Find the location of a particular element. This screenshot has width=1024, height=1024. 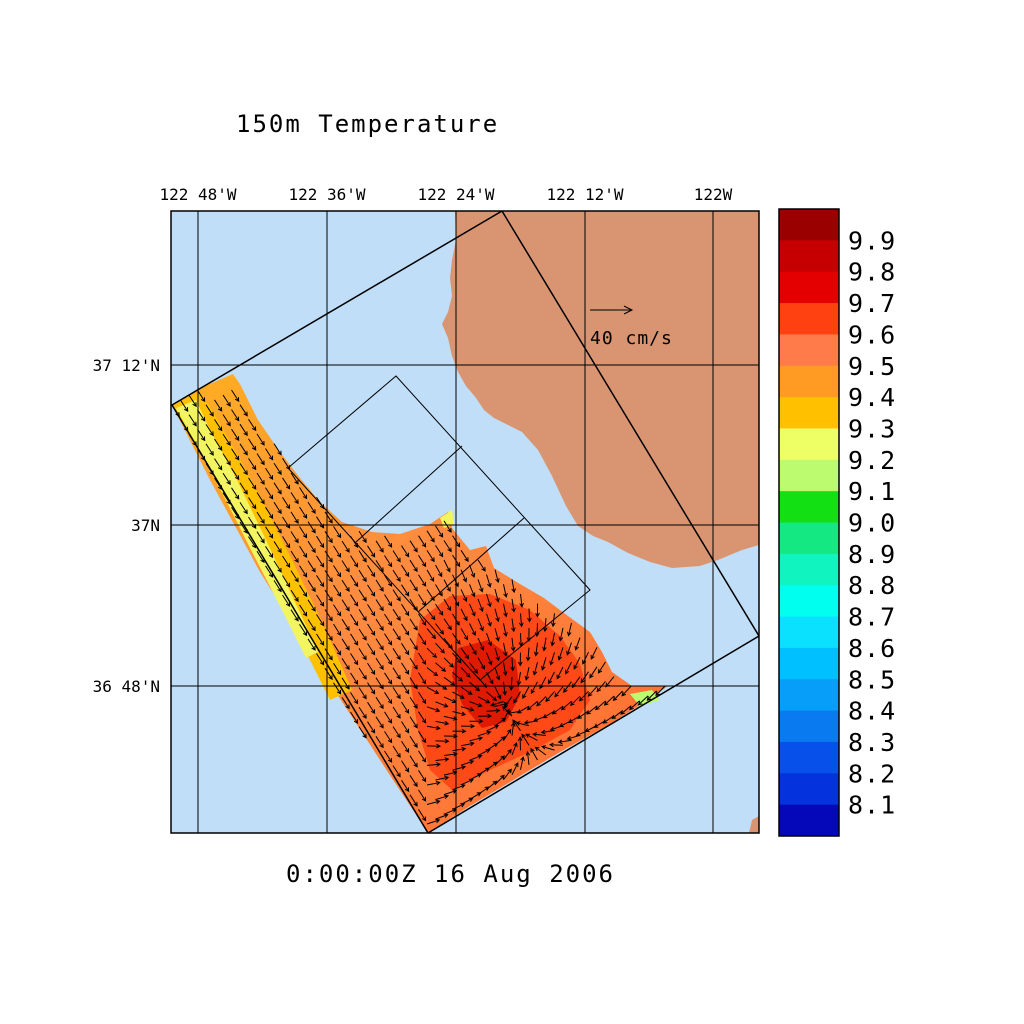

colorbar-label: 9.7 is located at coordinates (872, 303).